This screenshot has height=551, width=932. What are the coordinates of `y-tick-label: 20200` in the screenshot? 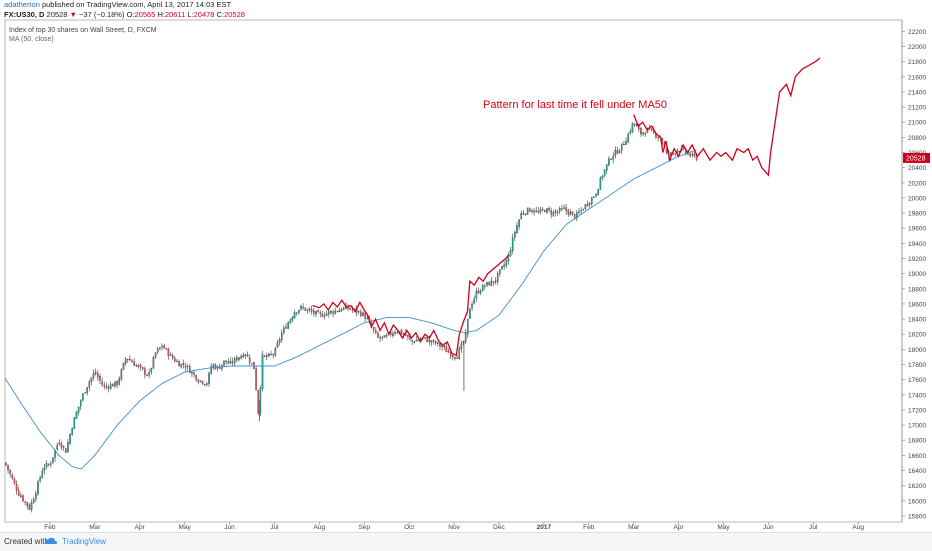 It's located at (917, 183).